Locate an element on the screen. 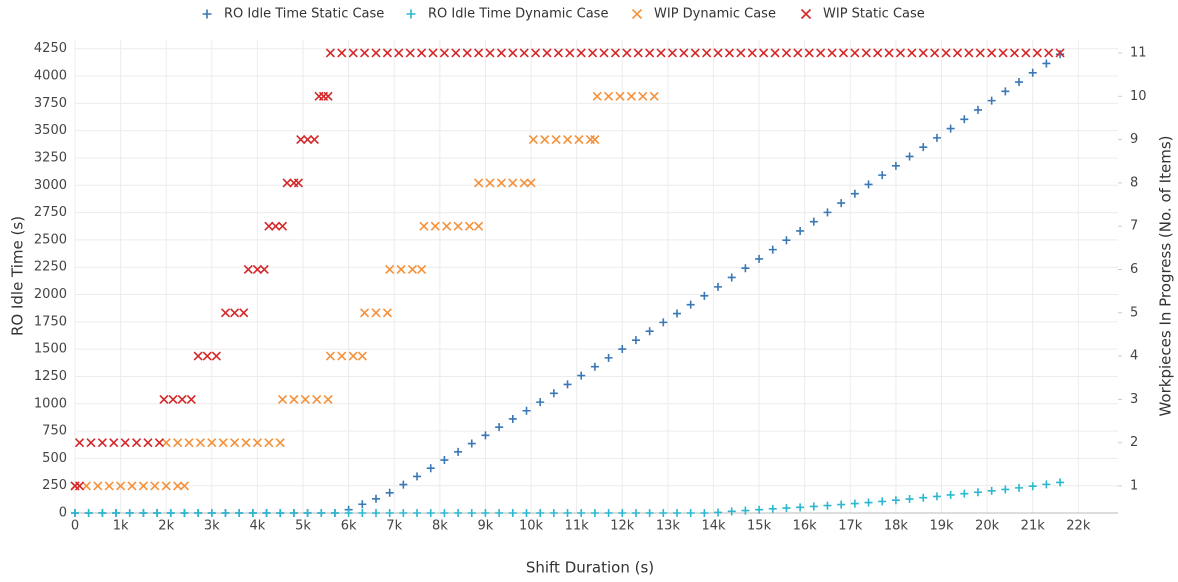 The width and height of the screenshot is (1178, 582). x-tick-label: 0 is located at coordinates (75, 526).